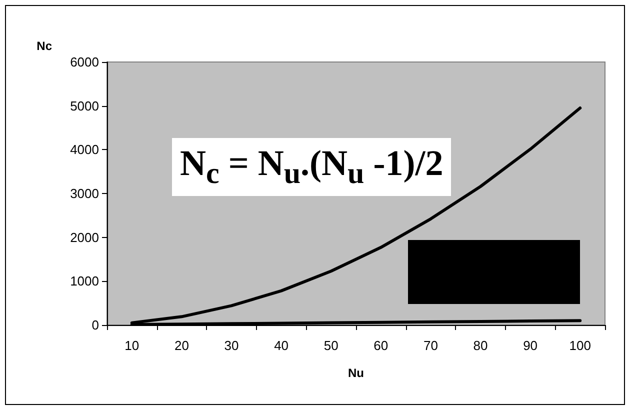 The width and height of the screenshot is (634, 416). Describe the element at coordinates (312, 167) in the screenshot. I see `annotation: N$_{c}$ = N$_{u}$.(N$_{u}$ -1)/2` at that location.